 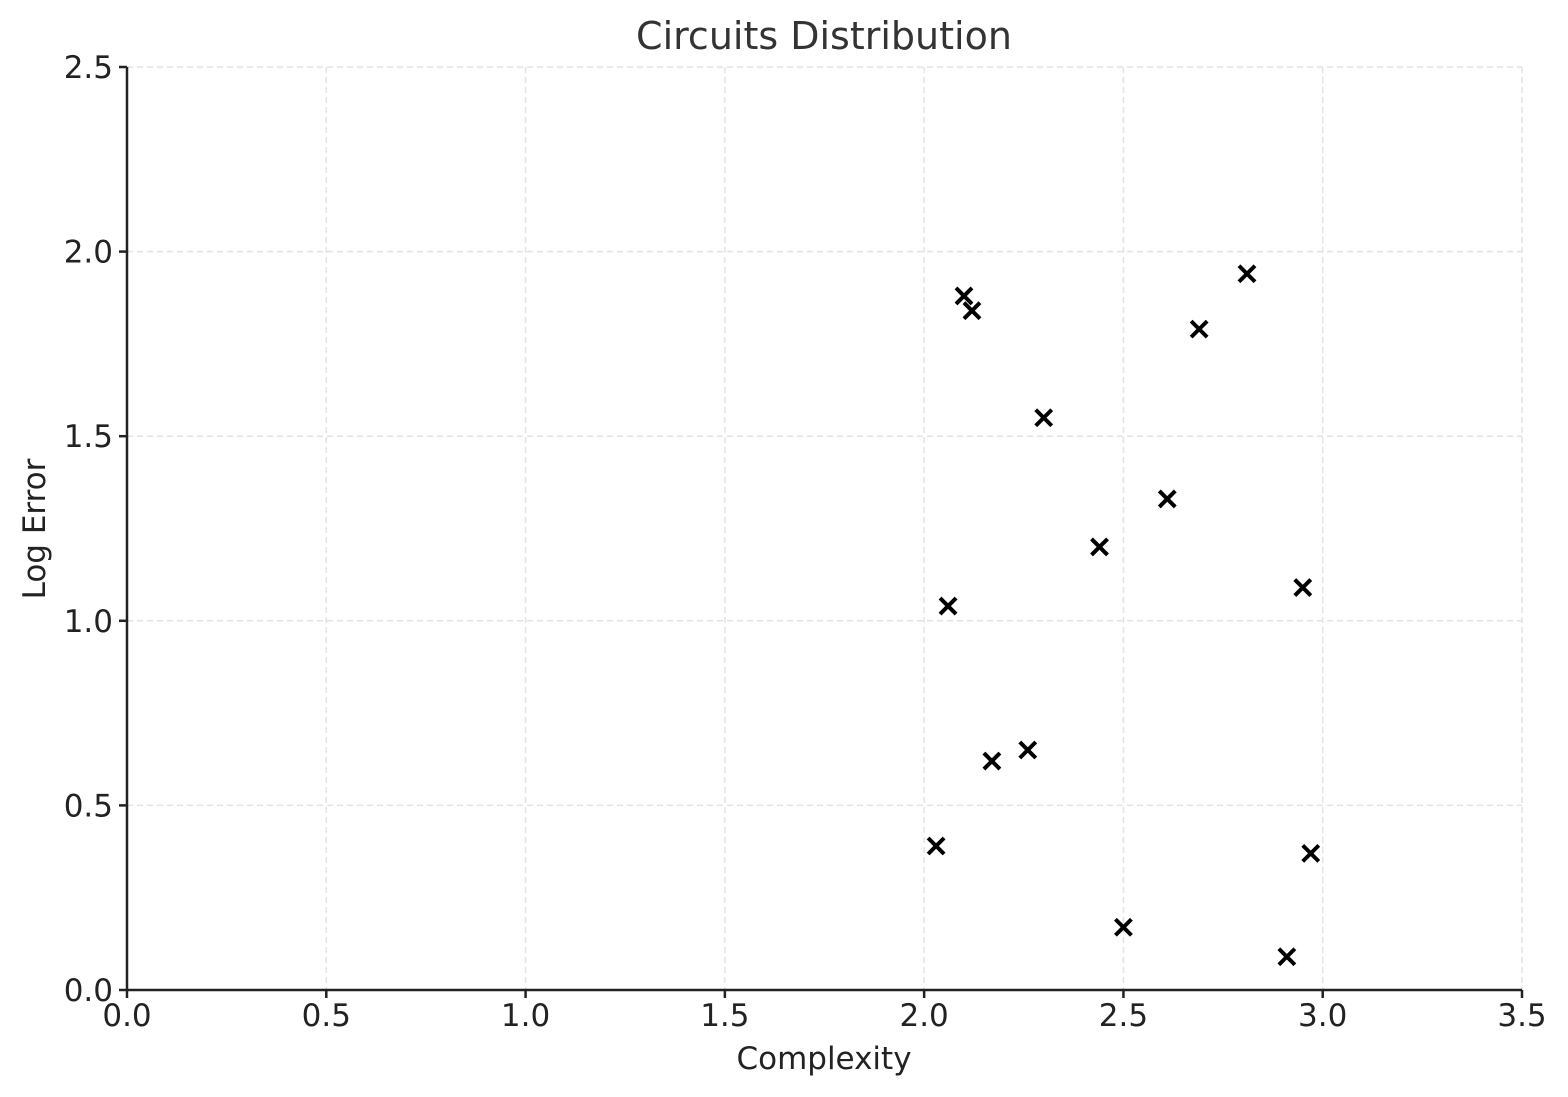 What do you see at coordinates (1123, 1016) in the screenshot?
I see `x-tick-label: 2.5` at bounding box center [1123, 1016].